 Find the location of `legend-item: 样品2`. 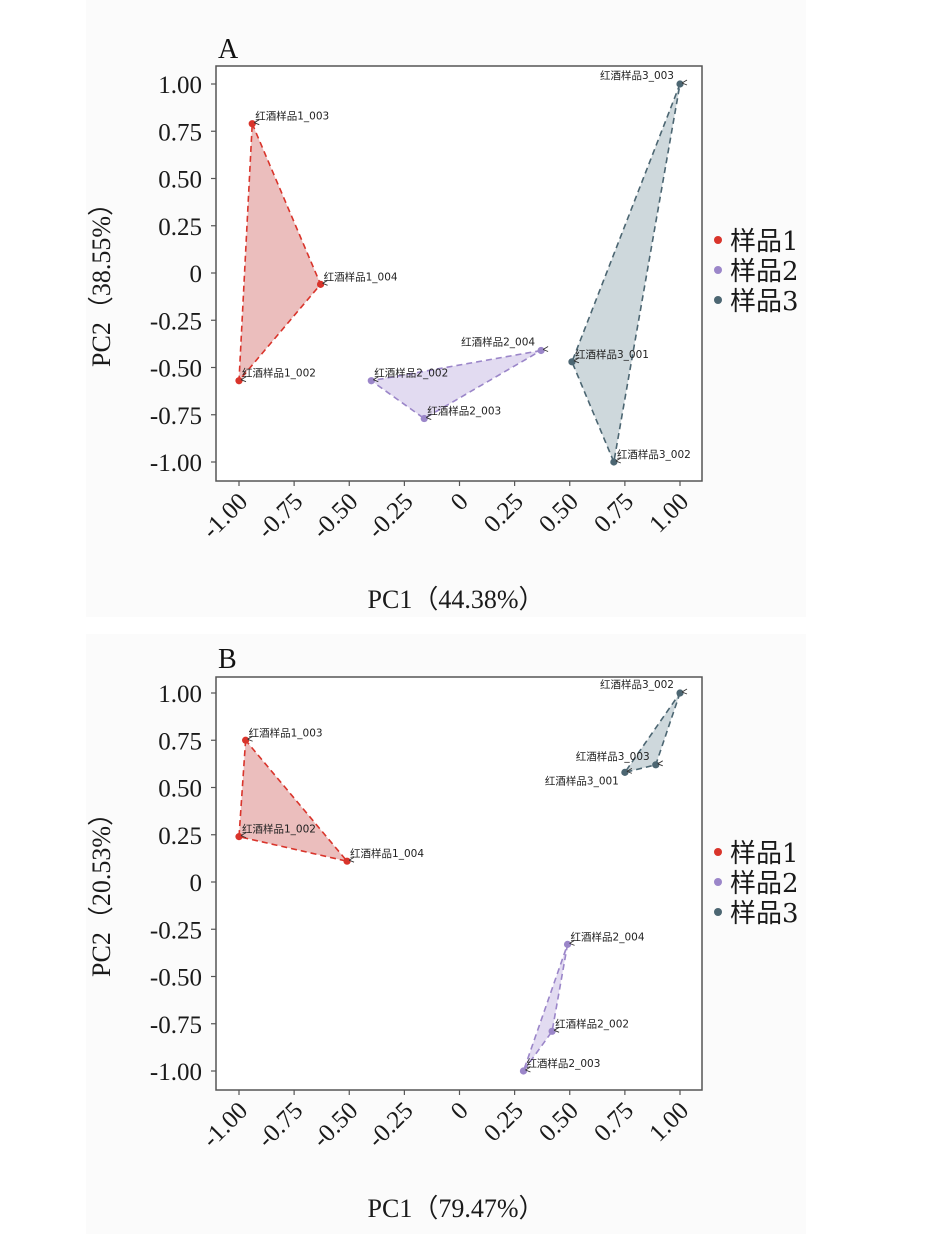

legend-item: 样品2 is located at coordinates (764, 272).